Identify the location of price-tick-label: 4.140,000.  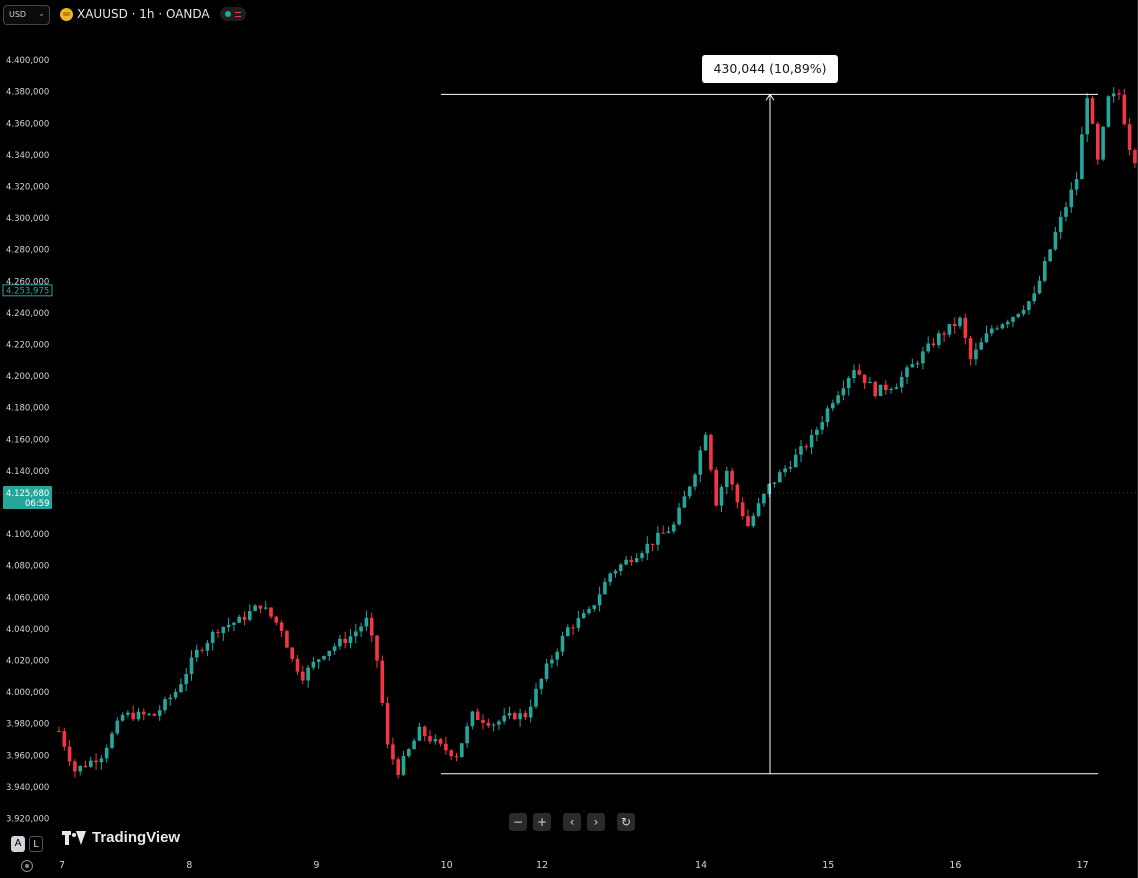
(27, 472).